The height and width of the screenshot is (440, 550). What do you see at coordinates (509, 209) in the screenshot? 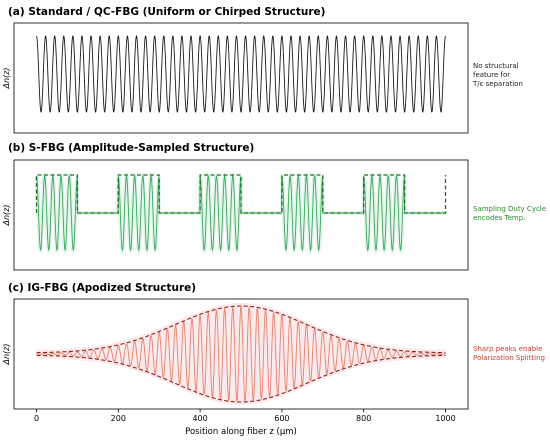
I see `panel-b-annotation-line-1: Sampling Duty Cycle` at bounding box center [509, 209].